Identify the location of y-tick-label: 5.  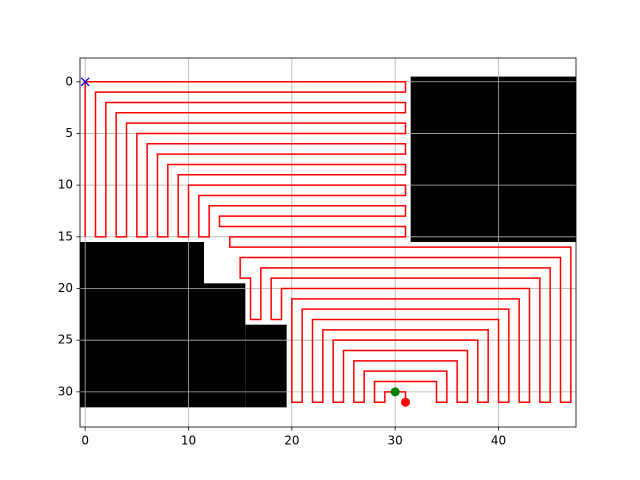
(69, 133).